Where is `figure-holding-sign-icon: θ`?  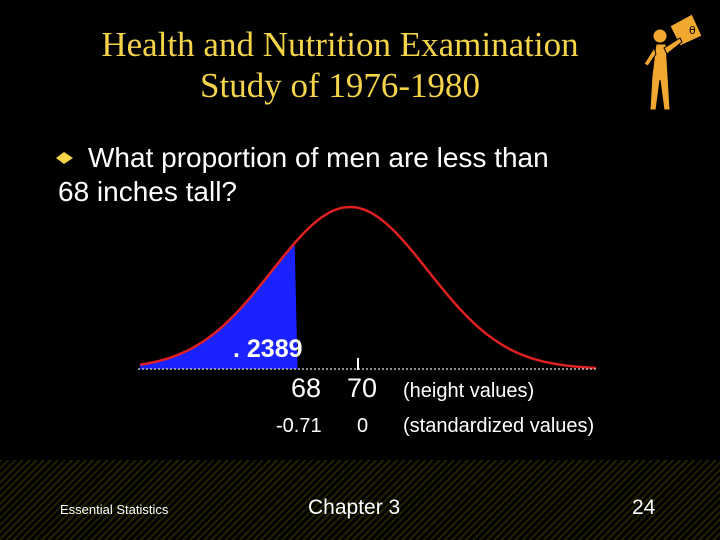
figure-holding-sign-icon: θ is located at coordinates (672, 62).